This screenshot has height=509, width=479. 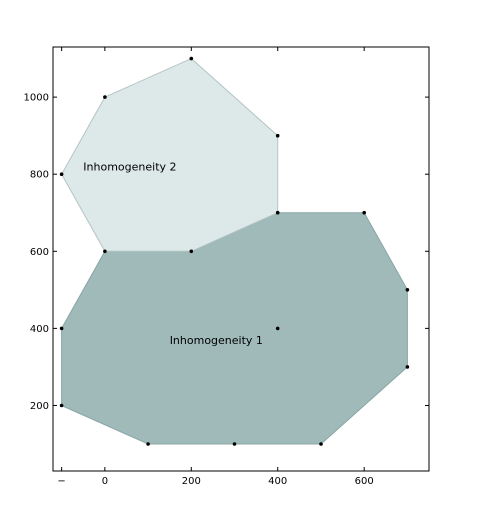 I want to click on x-tick-label-0: −, so click(x=61, y=481).